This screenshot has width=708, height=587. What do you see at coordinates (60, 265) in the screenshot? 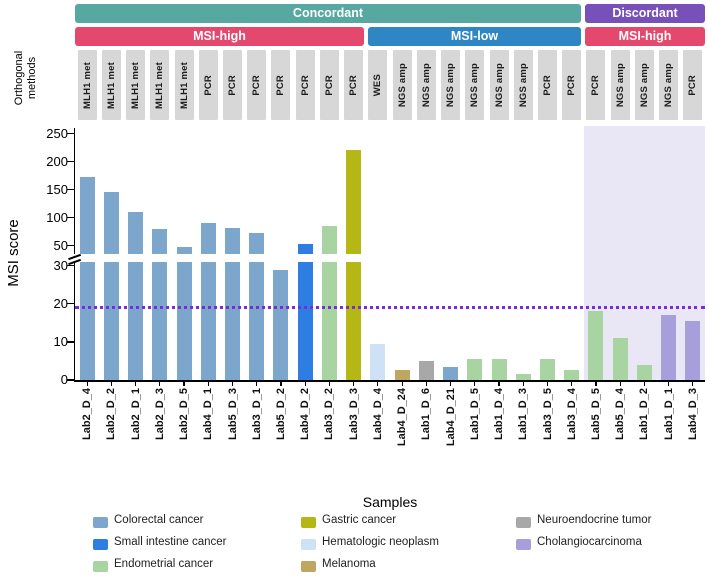
I see `y-tick-label: 30` at bounding box center [60, 265].